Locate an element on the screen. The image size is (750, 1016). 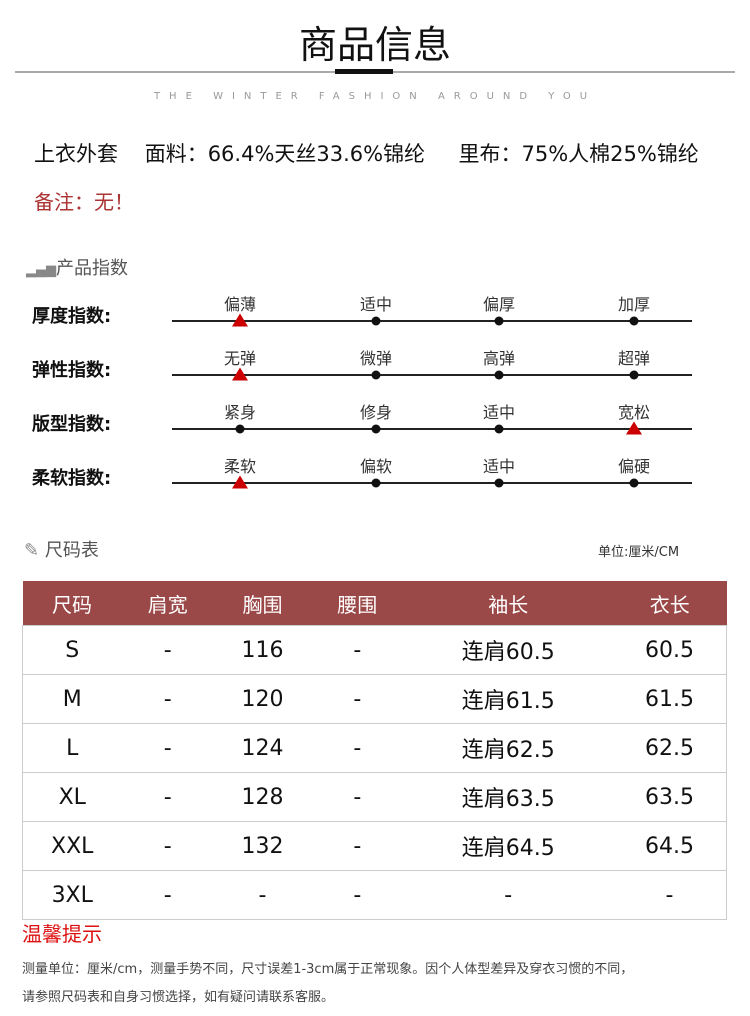
table-cell: 60.5 is located at coordinates (669, 650).